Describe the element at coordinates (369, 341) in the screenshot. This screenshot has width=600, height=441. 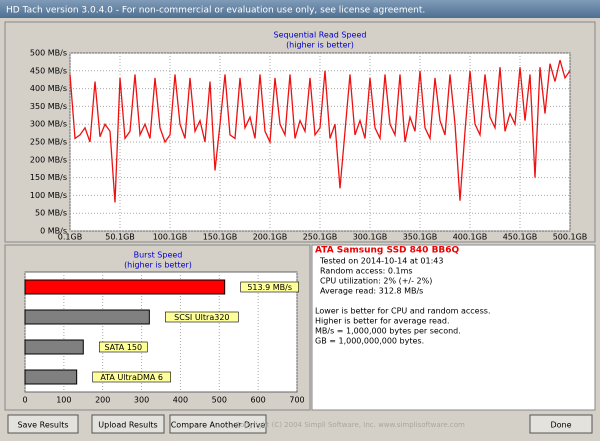
I see `info-note: GB = 1,000,000,000 bytes.` at that location.